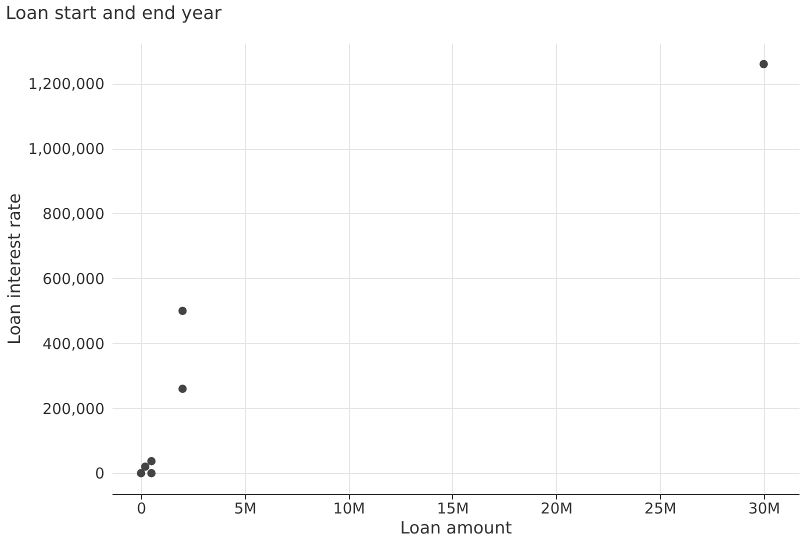 The width and height of the screenshot is (809, 541). What do you see at coordinates (73, 279) in the screenshot?
I see `y-tick-label: 600,000` at bounding box center [73, 279].